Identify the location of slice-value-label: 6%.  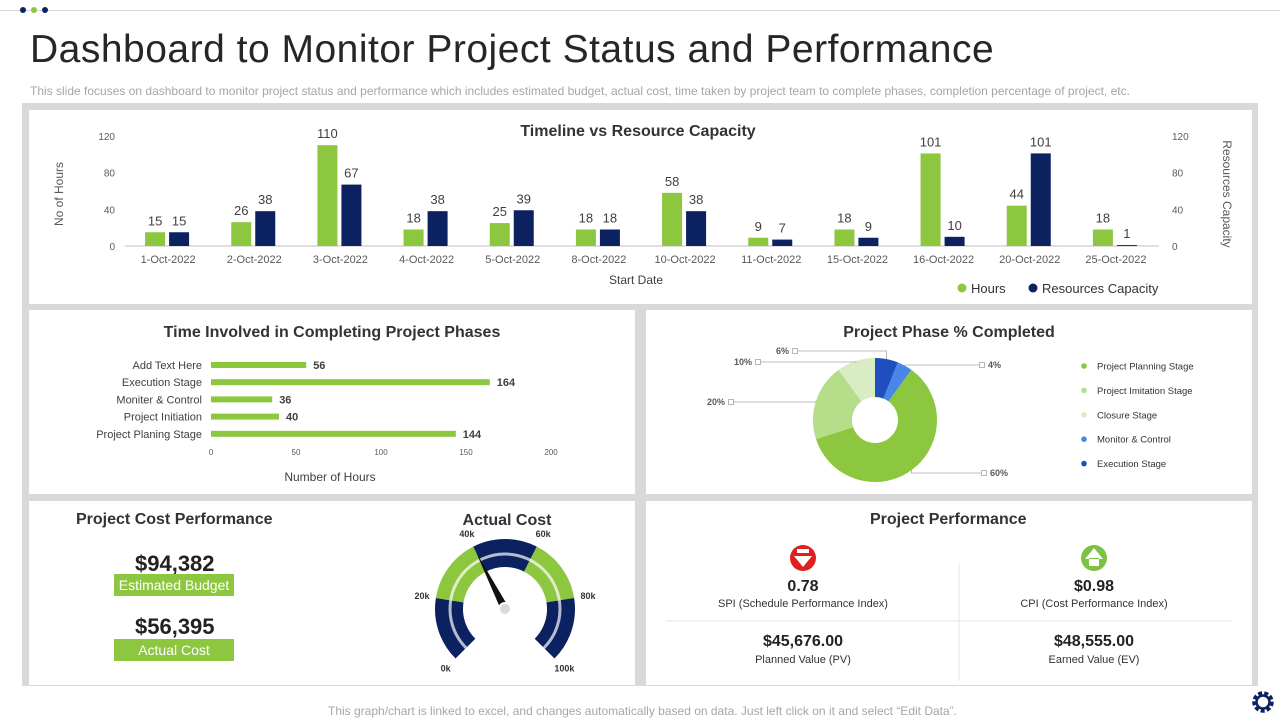
(782, 351).